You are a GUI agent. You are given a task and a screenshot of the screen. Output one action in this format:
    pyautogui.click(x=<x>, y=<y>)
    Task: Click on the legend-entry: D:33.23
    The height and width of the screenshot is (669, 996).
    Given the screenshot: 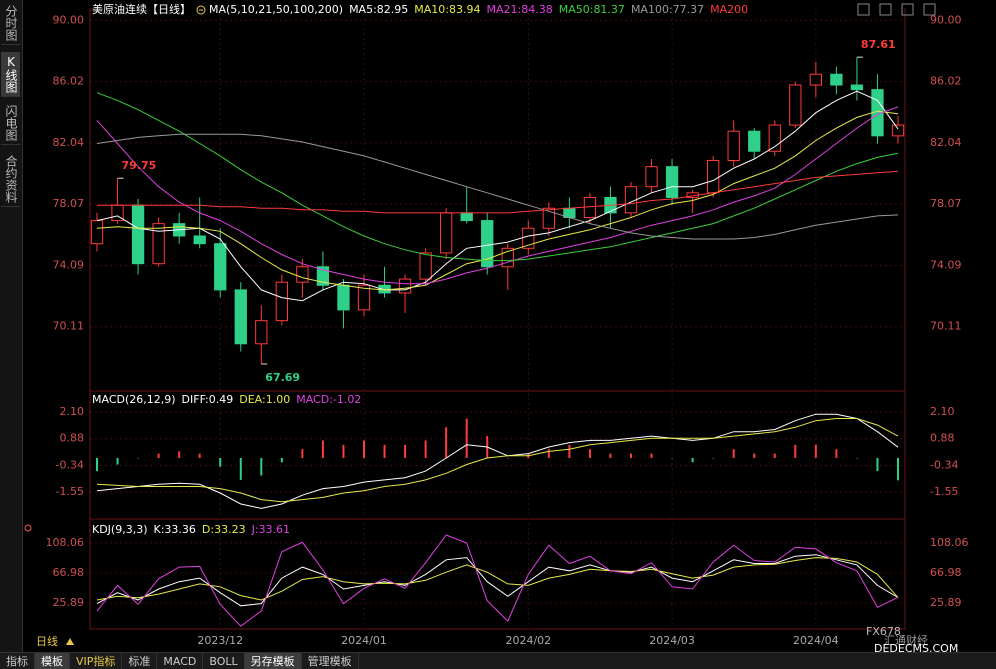 What is the action you would take?
    pyautogui.click(x=224, y=529)
    